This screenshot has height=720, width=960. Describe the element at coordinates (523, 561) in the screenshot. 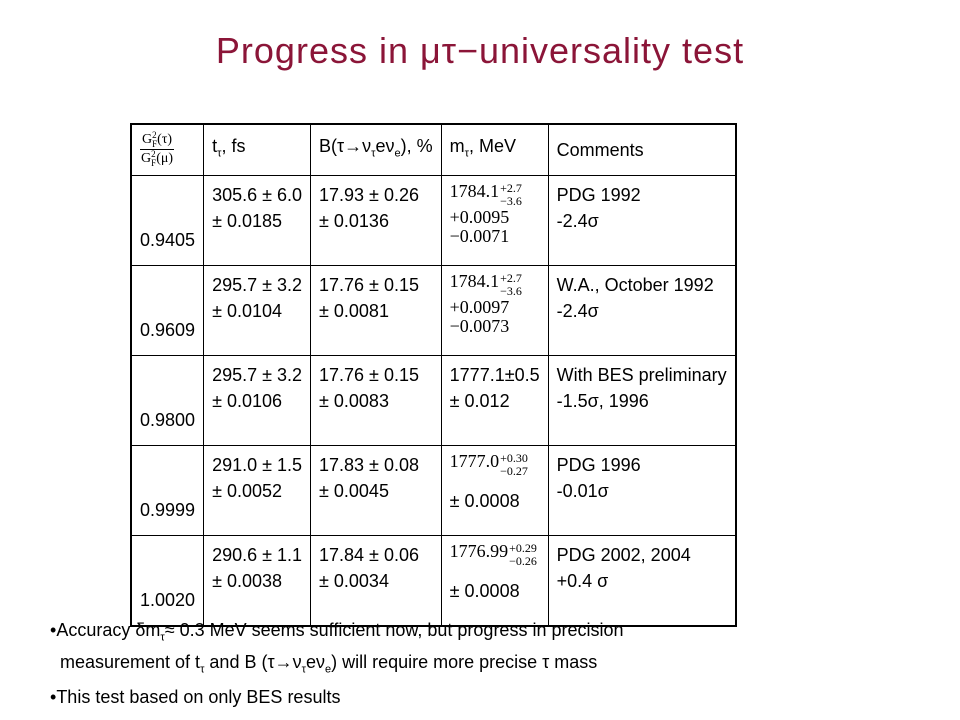

I see `lower: −0.26` at that location.